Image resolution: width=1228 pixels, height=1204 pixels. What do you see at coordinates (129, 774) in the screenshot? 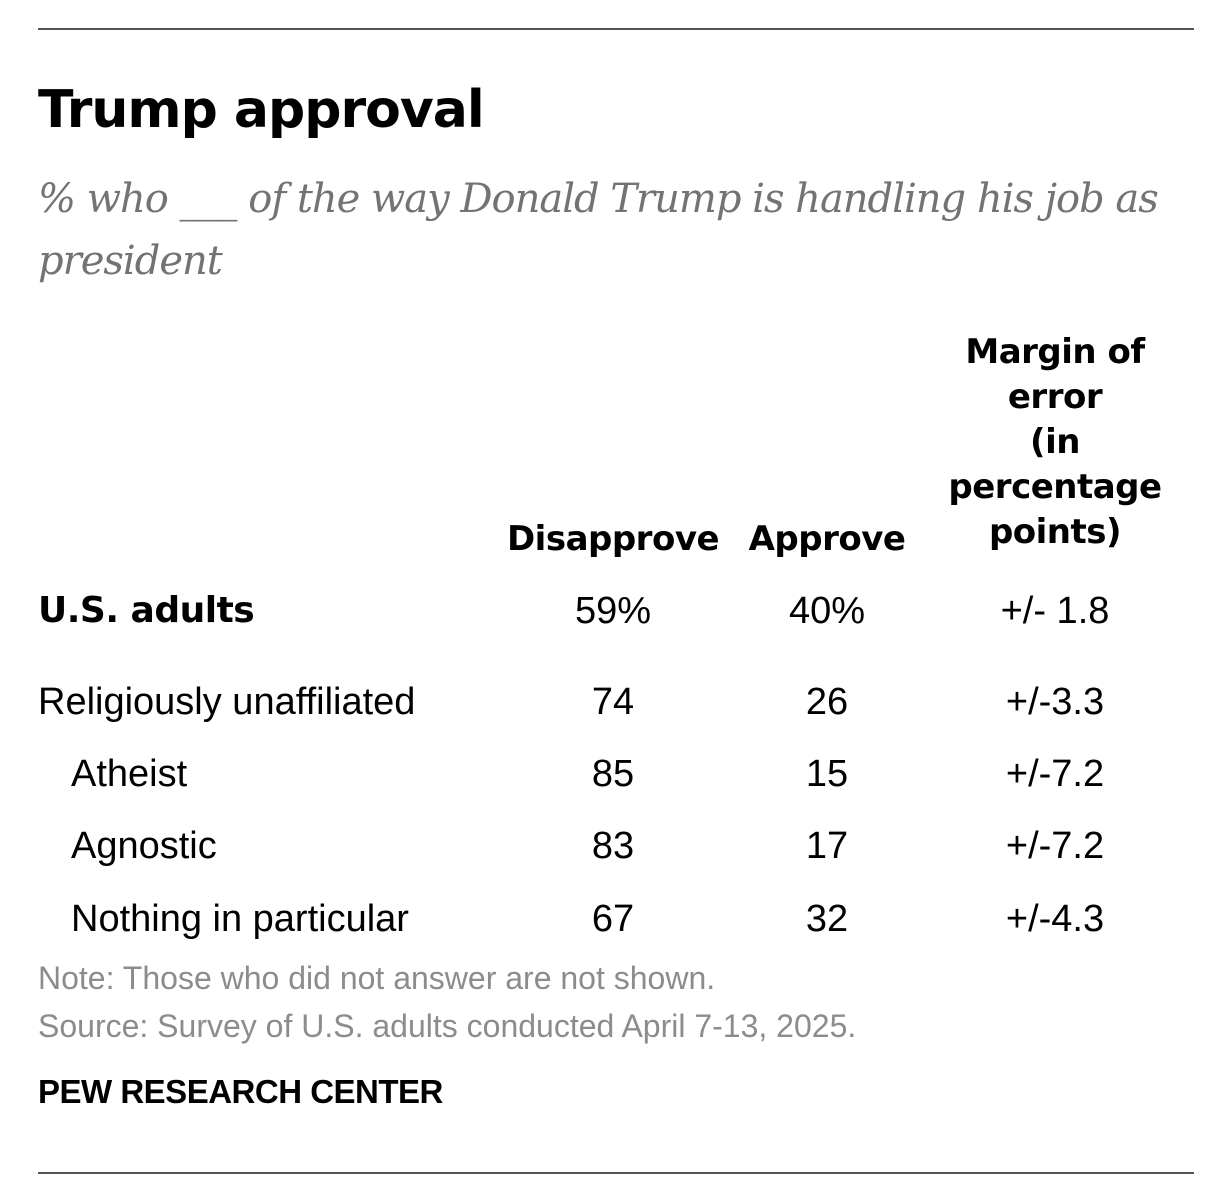
I see `row-label-atheist: Atheist` at bounding box center [129, 774].